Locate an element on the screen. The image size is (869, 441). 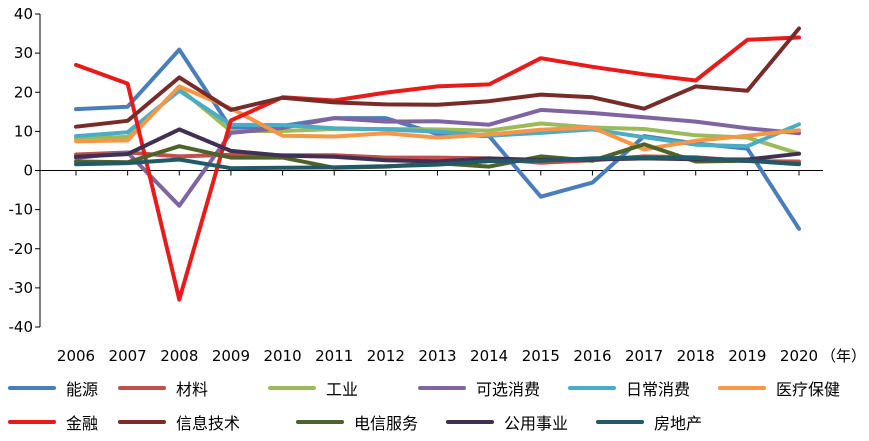
y-tick-label: 30 is located at coordinates (23, 53).